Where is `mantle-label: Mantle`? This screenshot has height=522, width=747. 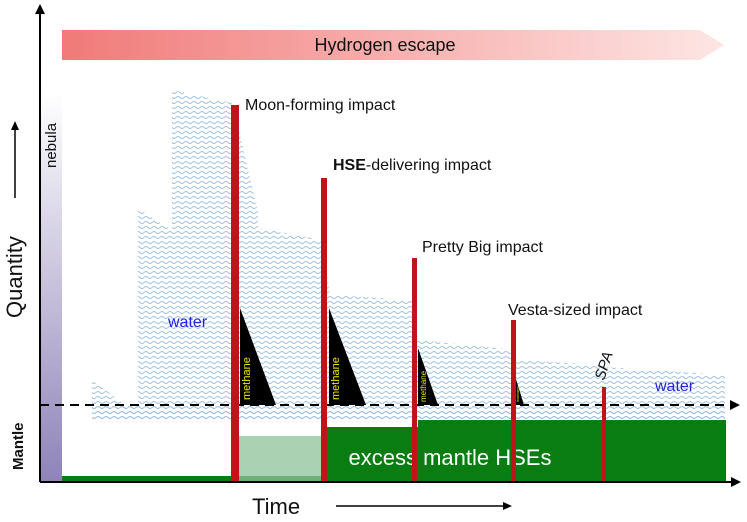
mantle-label: Mantle is located at coordinates (18, 446).